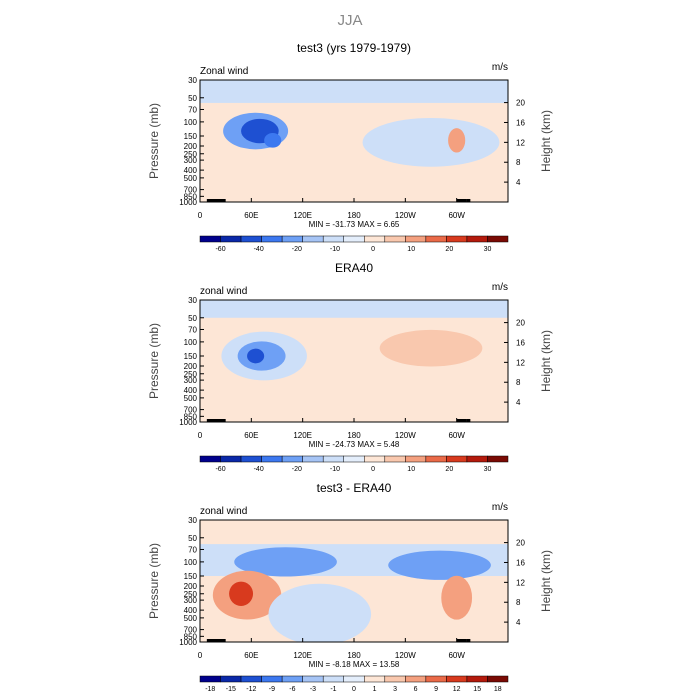  Describe the element at coordinates (191, 600) in the screenshot. I see `y-tick-label: 300` at that location.